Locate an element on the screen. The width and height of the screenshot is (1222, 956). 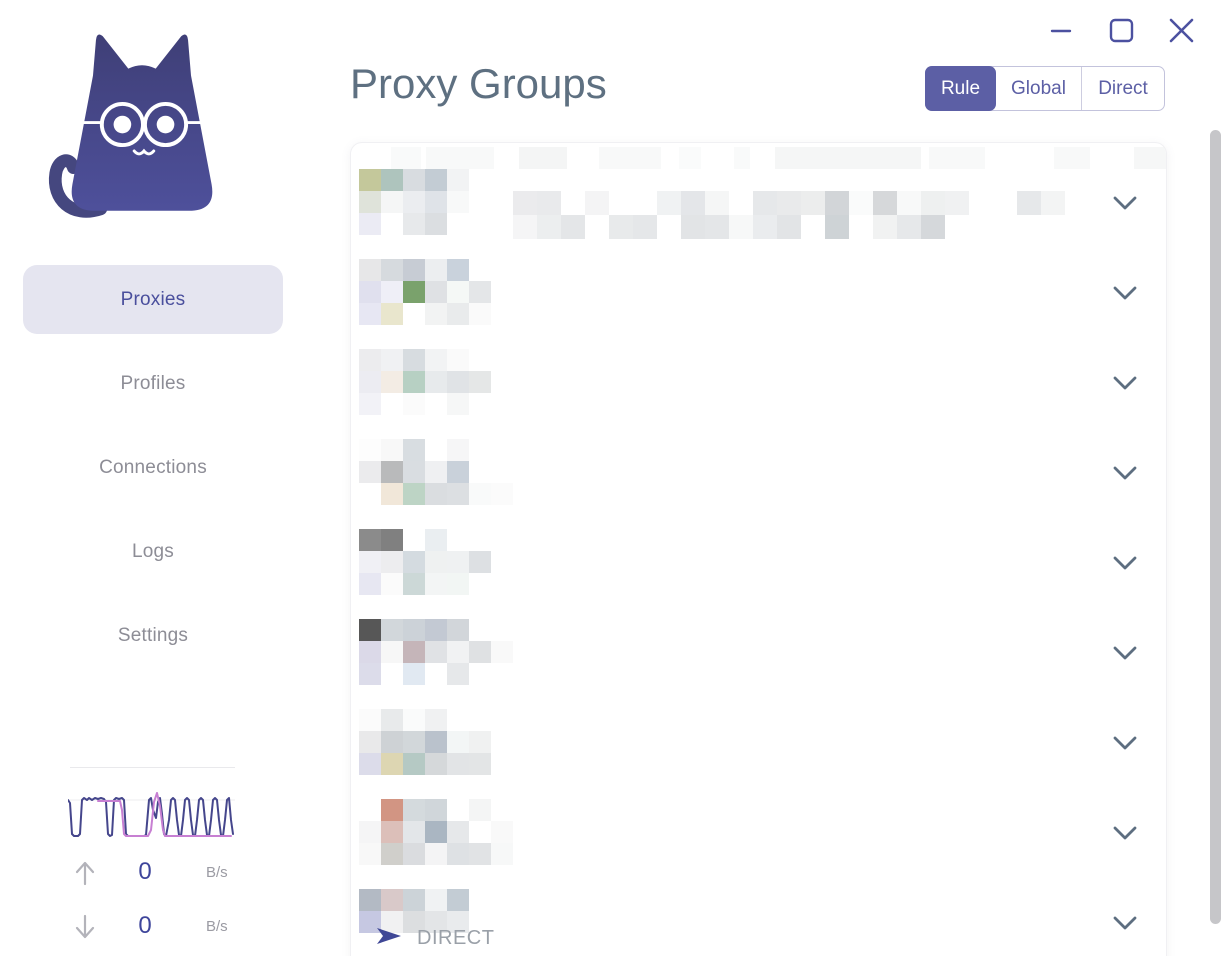
maximize-icon is located at coordinates (1121, 31).